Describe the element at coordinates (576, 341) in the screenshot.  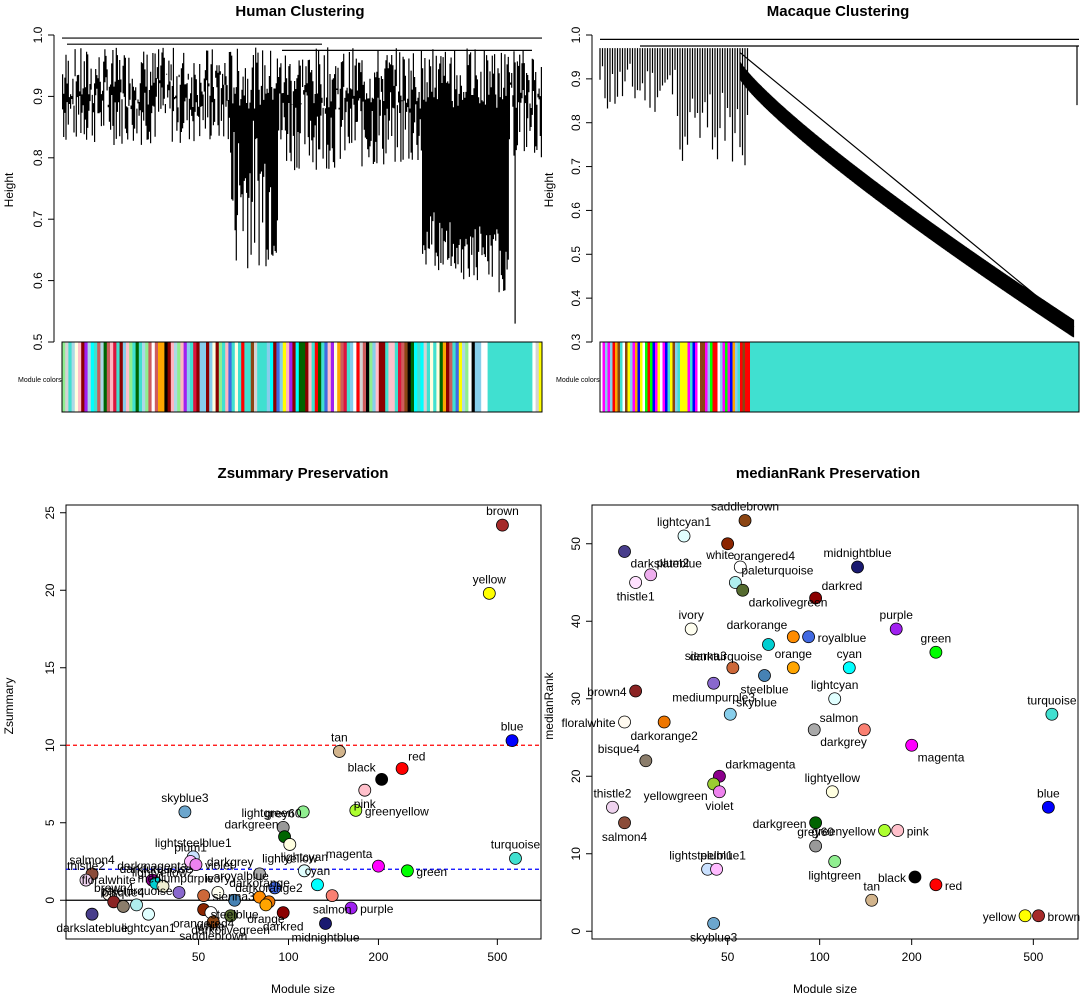
I see `macaque-y-tick-label: 0.3` at that location.